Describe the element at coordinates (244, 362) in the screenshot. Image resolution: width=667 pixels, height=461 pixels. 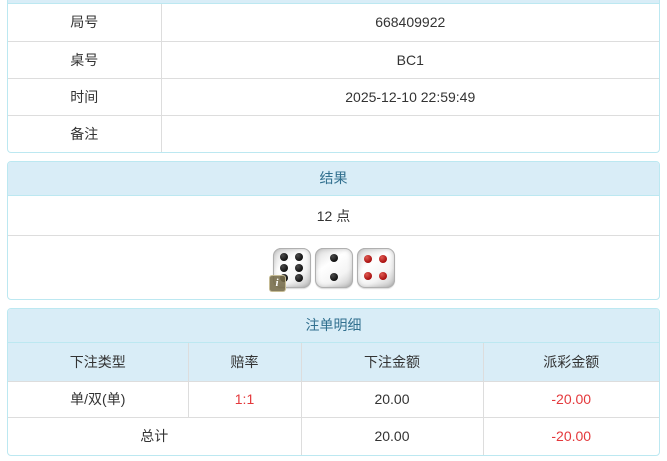
I see `col-header-odds: 赔率` at that location.